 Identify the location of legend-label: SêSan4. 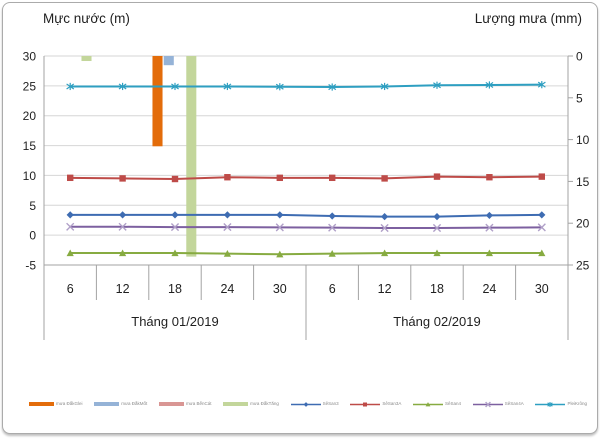
(453, 403).